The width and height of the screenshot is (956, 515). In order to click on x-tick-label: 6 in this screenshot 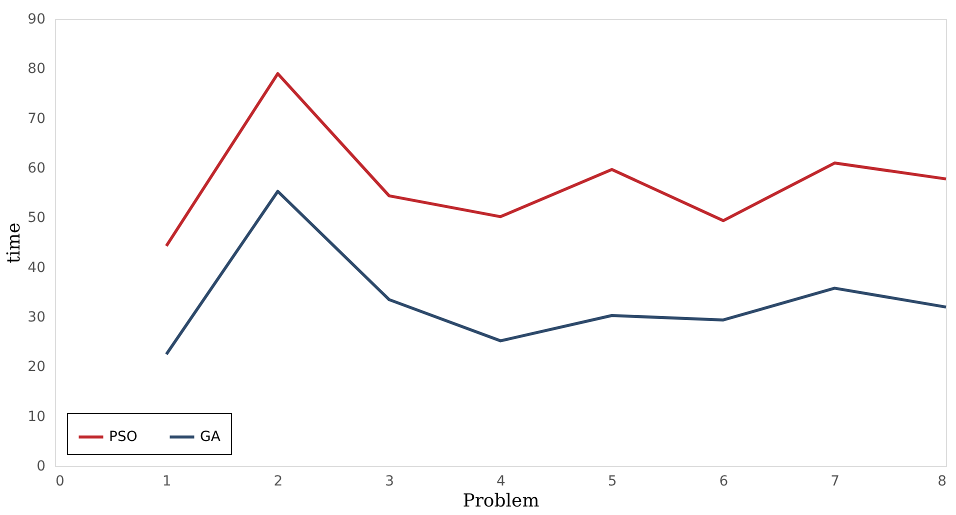, I will do `click(723, 482)`.